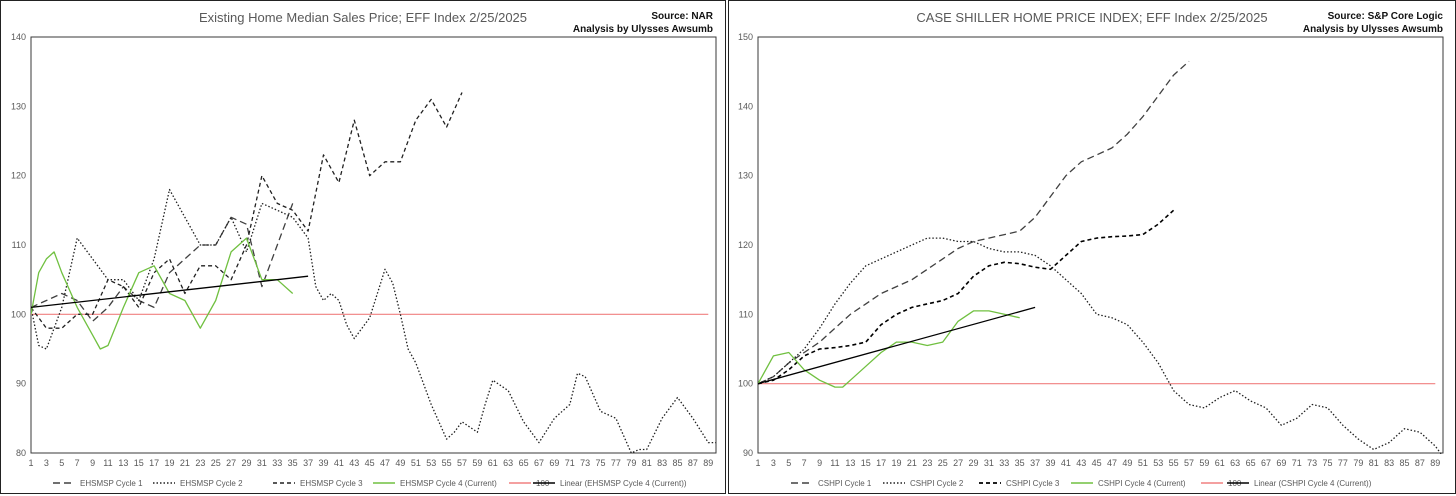 The image size is (1456, 496). Describe the element at coordinates (881, 463) in the screenshot. I see `x-tick-label: 17` at that location.